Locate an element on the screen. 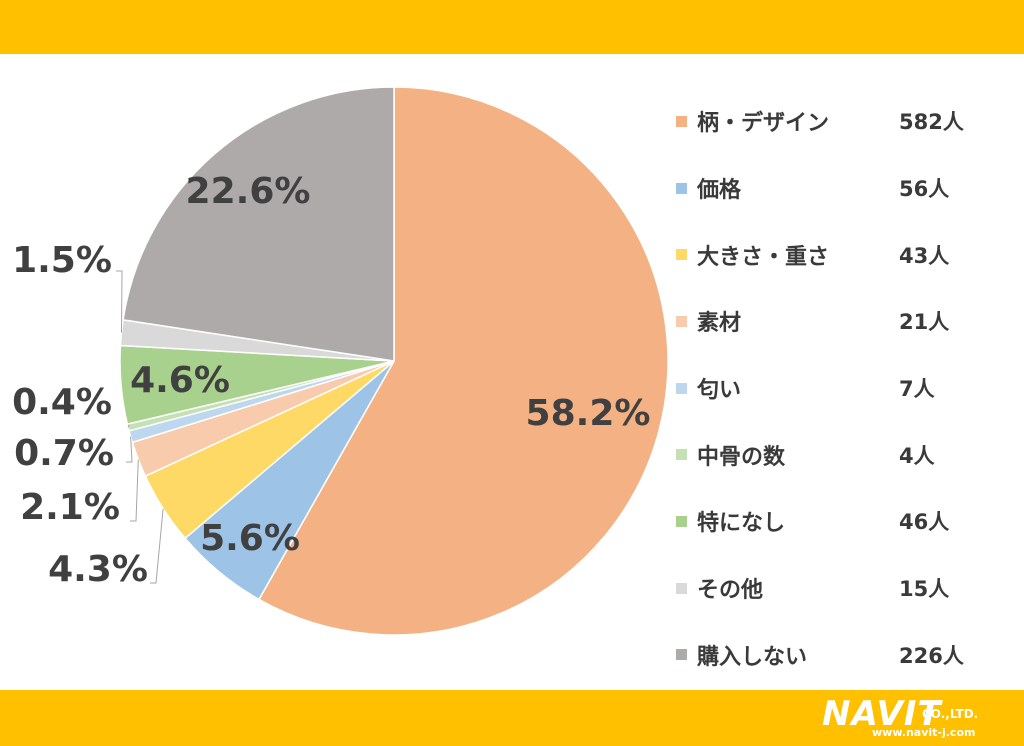  logo-main: NAVIT is located at coordinates (882, 714).